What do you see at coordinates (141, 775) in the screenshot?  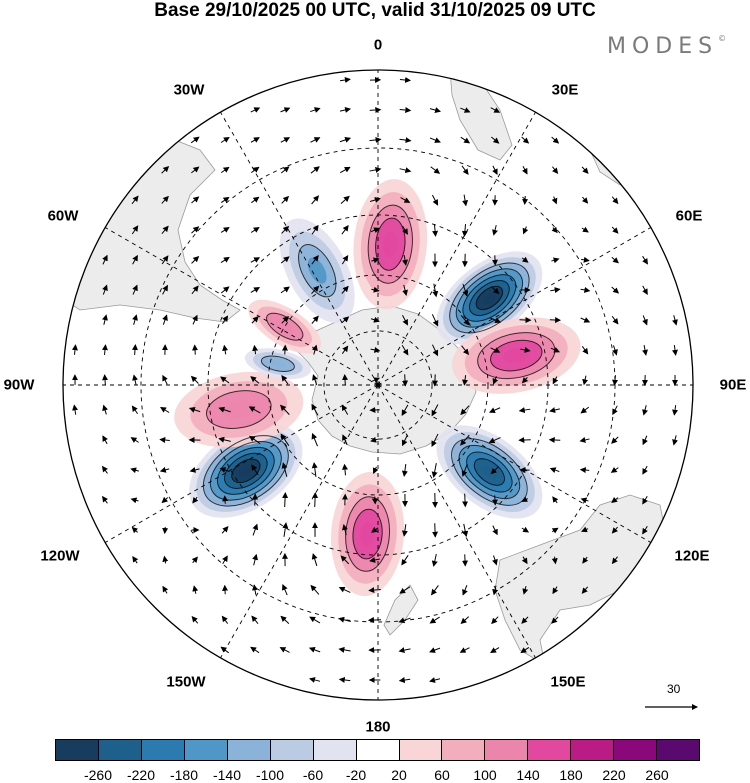 I see `colorbar-tick-label: -220` at bounding box center [141, 775].